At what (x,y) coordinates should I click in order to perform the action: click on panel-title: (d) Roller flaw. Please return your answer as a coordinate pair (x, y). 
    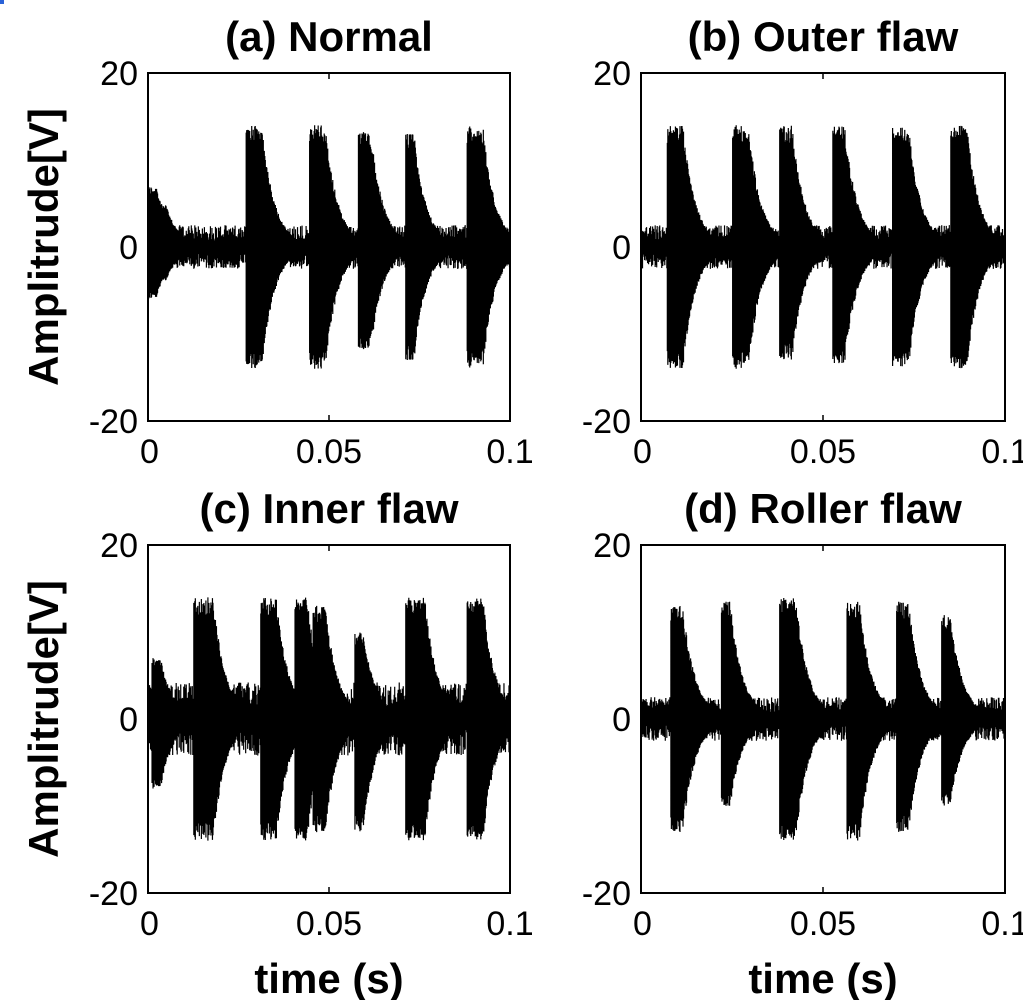
    Looking at the image, I should click on (823, 508).